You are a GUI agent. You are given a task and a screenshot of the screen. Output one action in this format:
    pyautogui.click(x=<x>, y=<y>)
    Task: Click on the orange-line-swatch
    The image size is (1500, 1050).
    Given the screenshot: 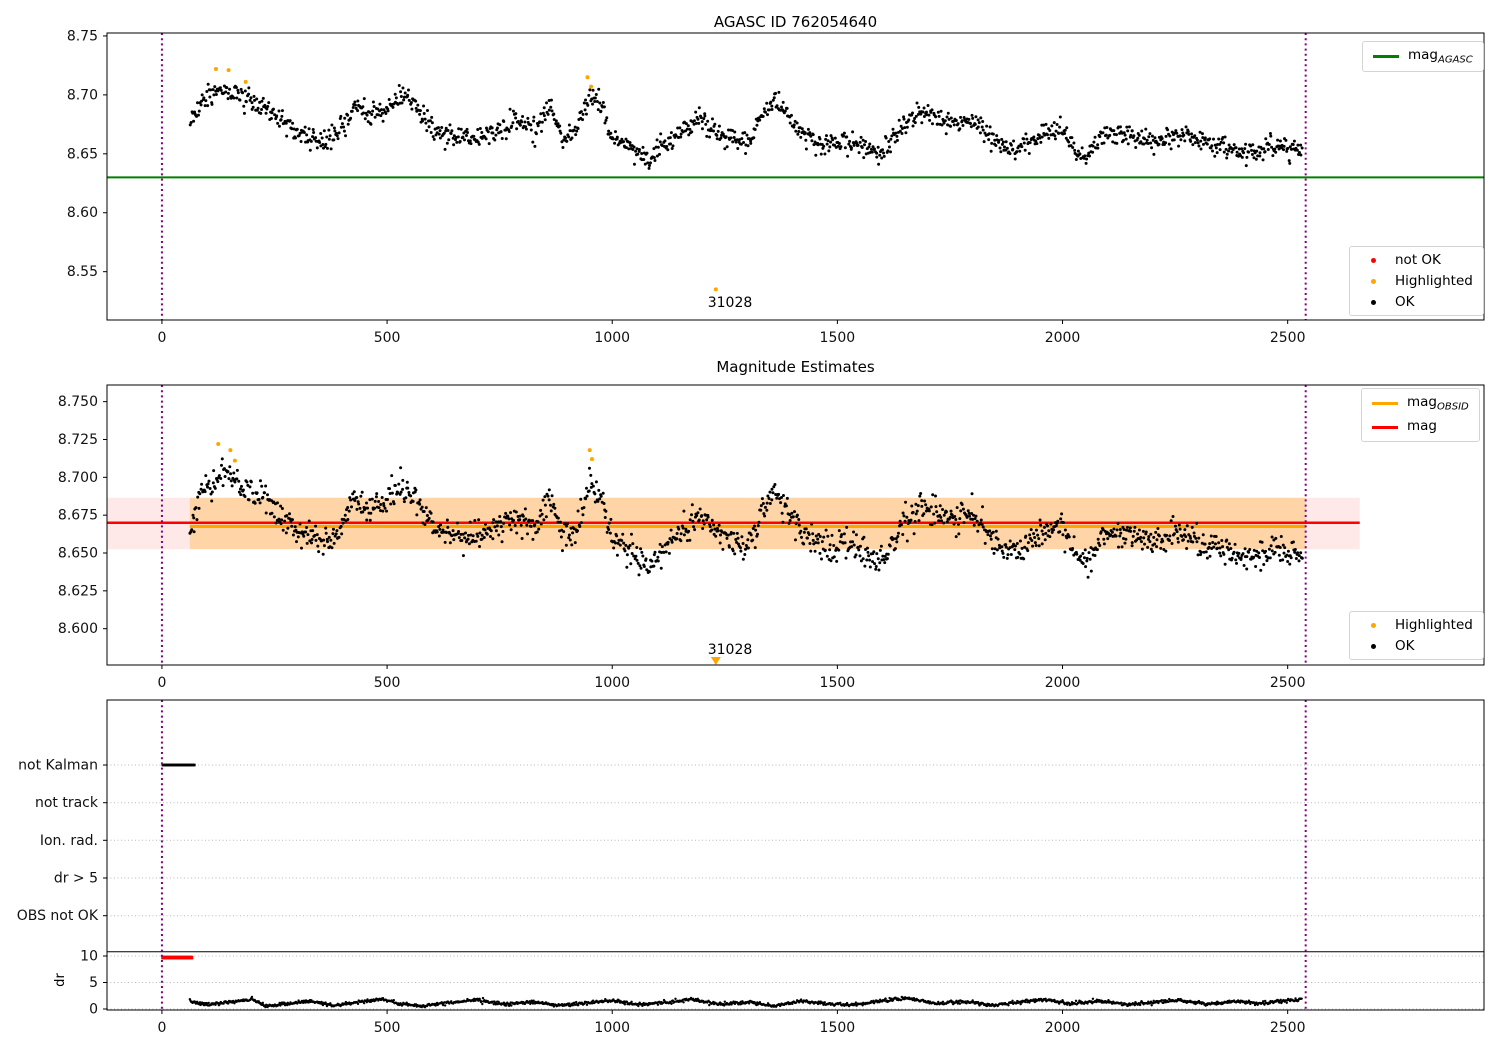 What is the action you would take?
    pyautogui.click(x=1385, y=403)
    